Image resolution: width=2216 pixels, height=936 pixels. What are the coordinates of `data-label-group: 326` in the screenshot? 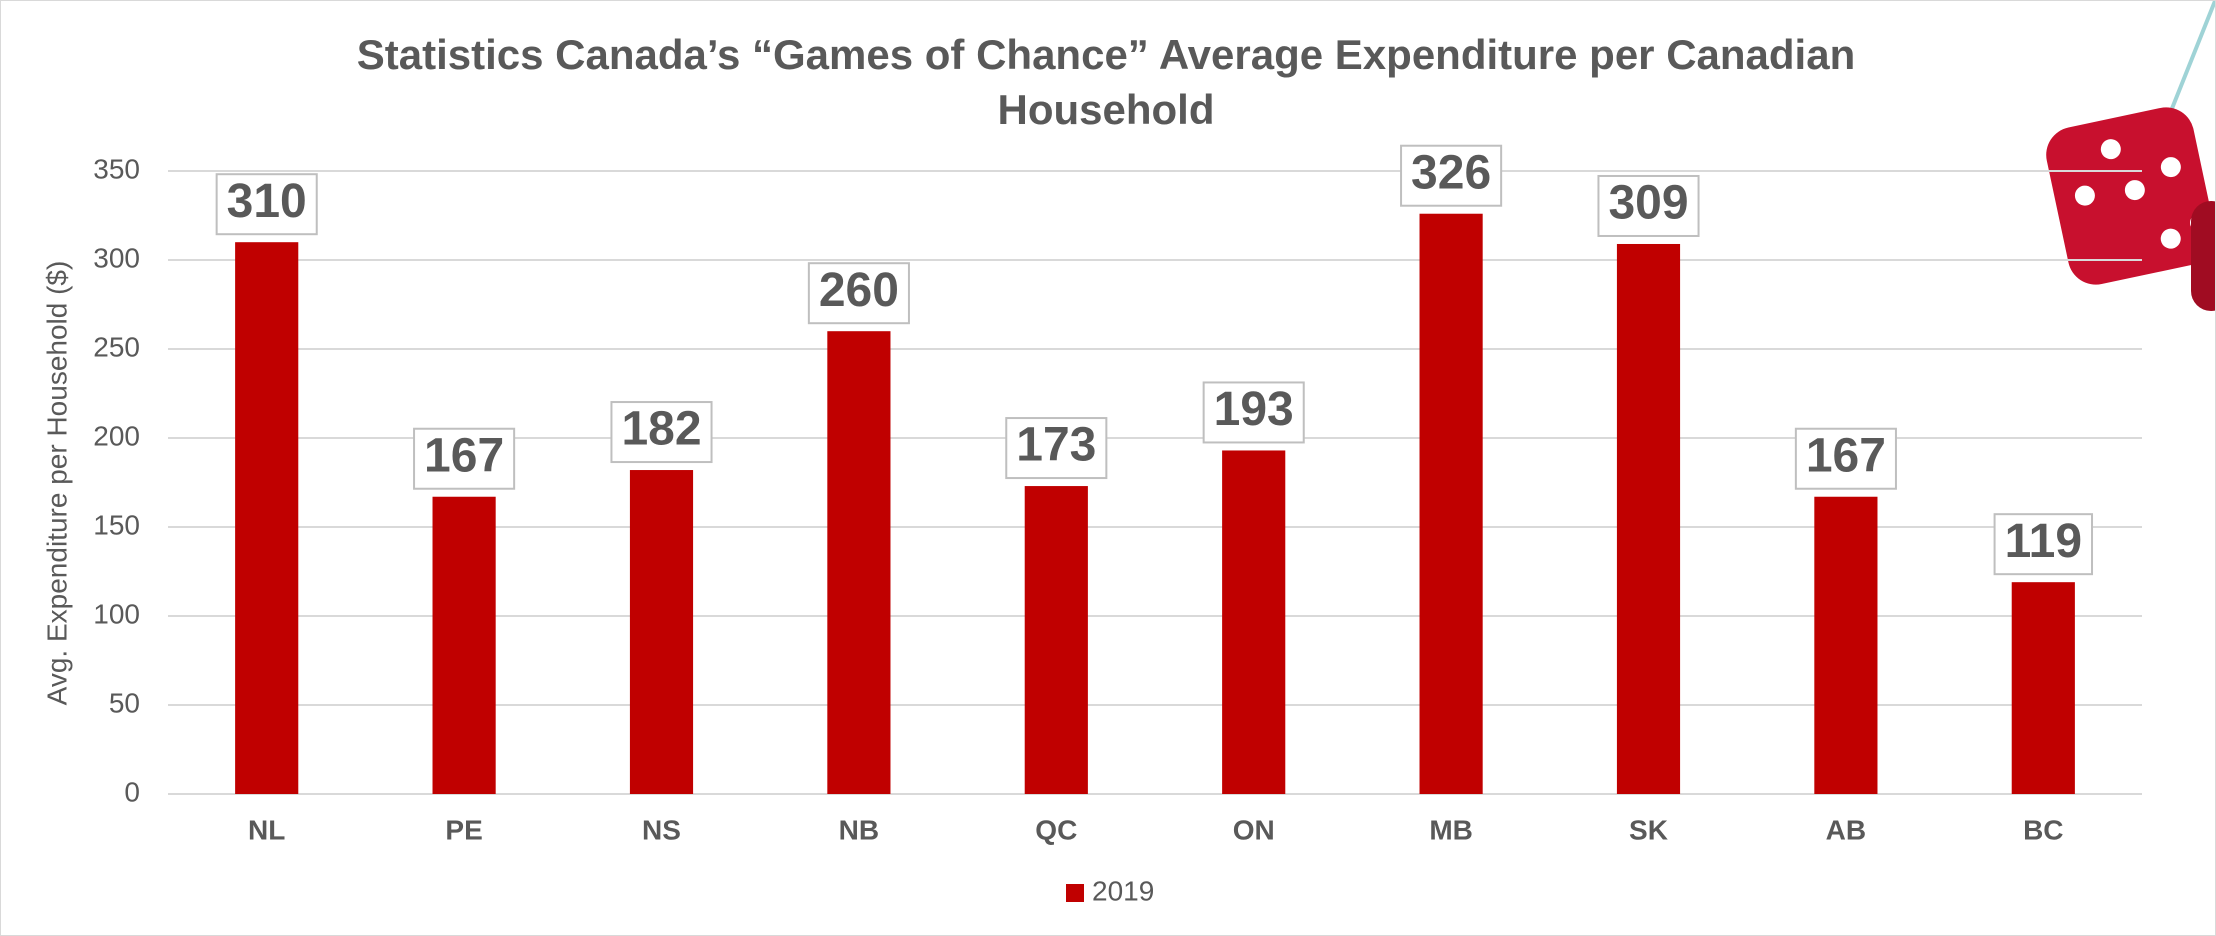 It's located at (1451, 175).